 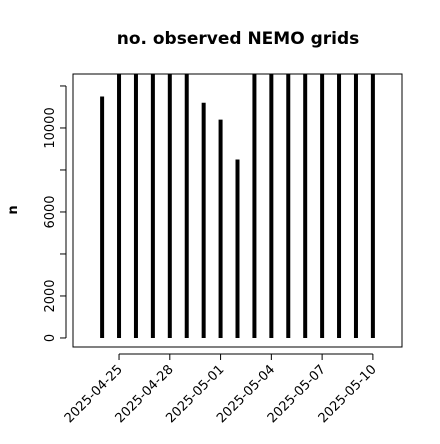 What do you see at coordinates (50, 295) in the screenshot?
I see `y-tick-label: 2000` at bounding box center [50, 295].